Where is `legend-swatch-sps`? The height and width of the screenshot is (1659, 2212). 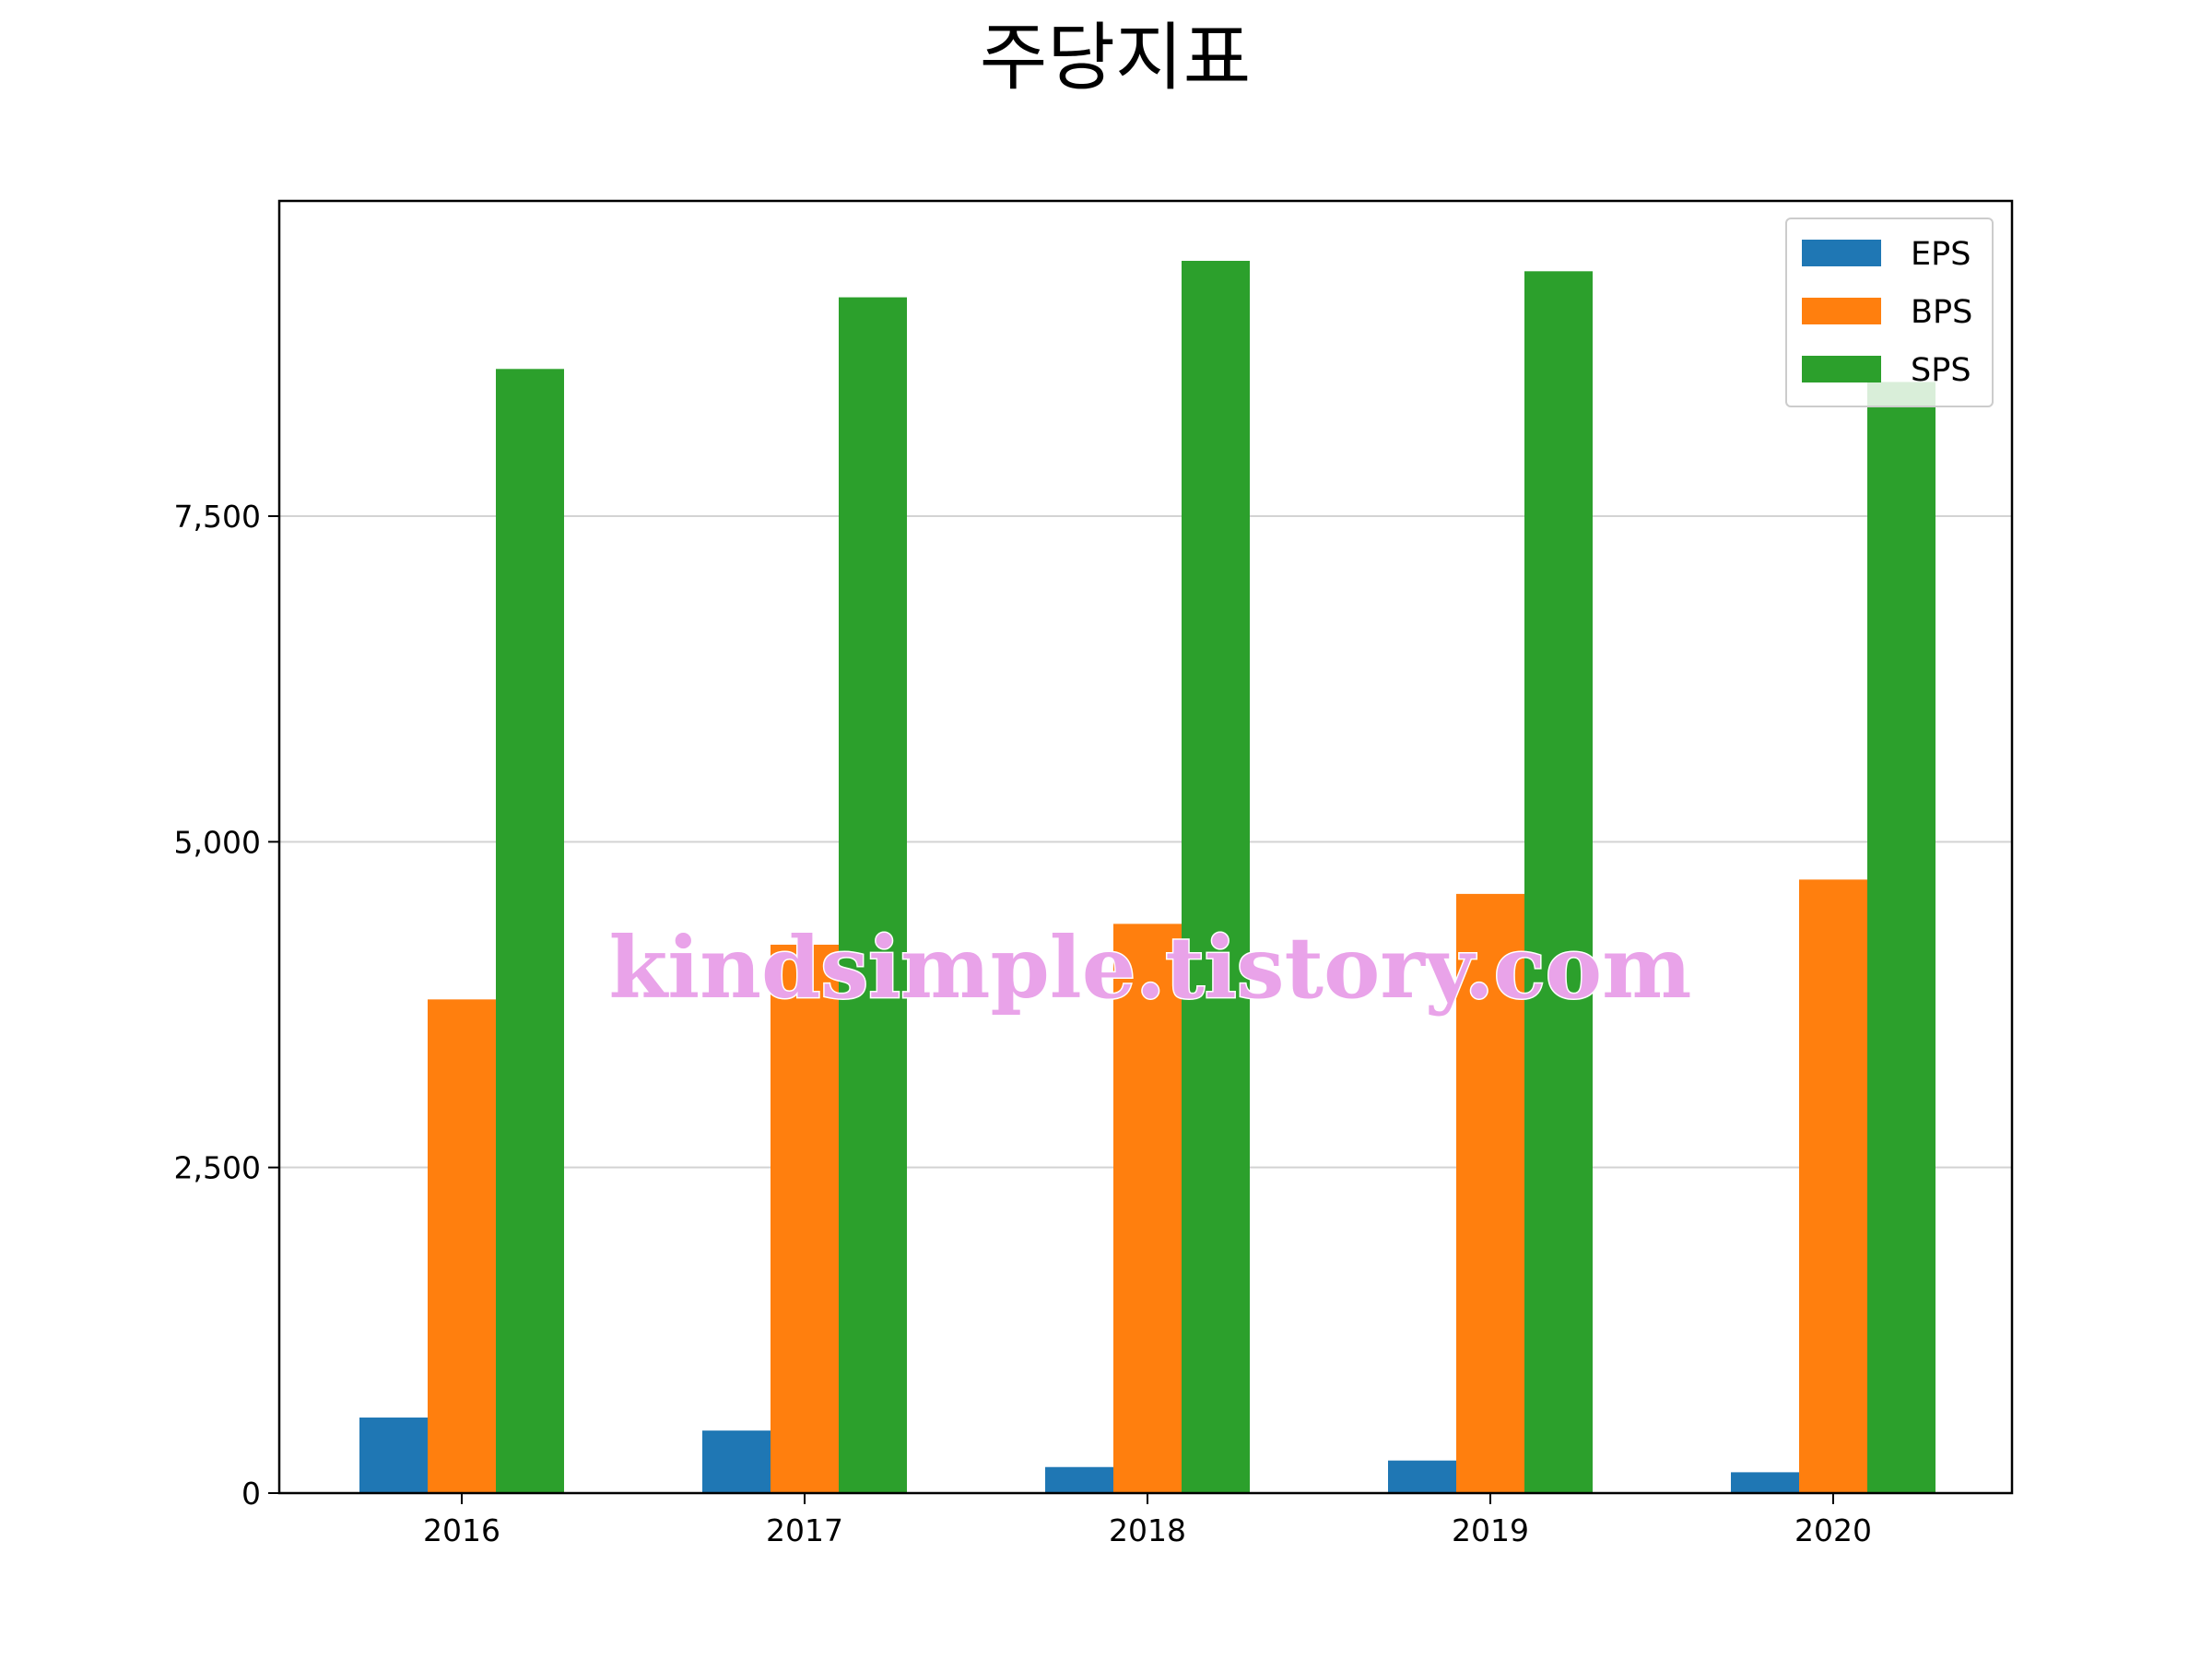 legend-swatch-sps is located at coordinates (1841, 369).